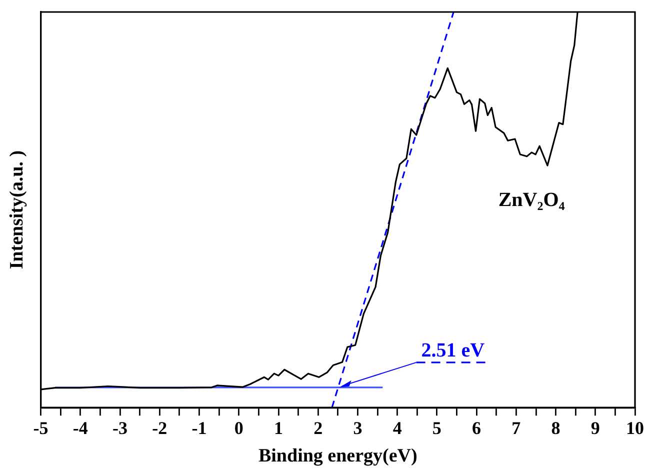 This screenshot has width=650, height=472. What do you see at coordinates (555, 428) in the screenshot?
I see `x-tick-label: 8` at bounding box center [555, 428].